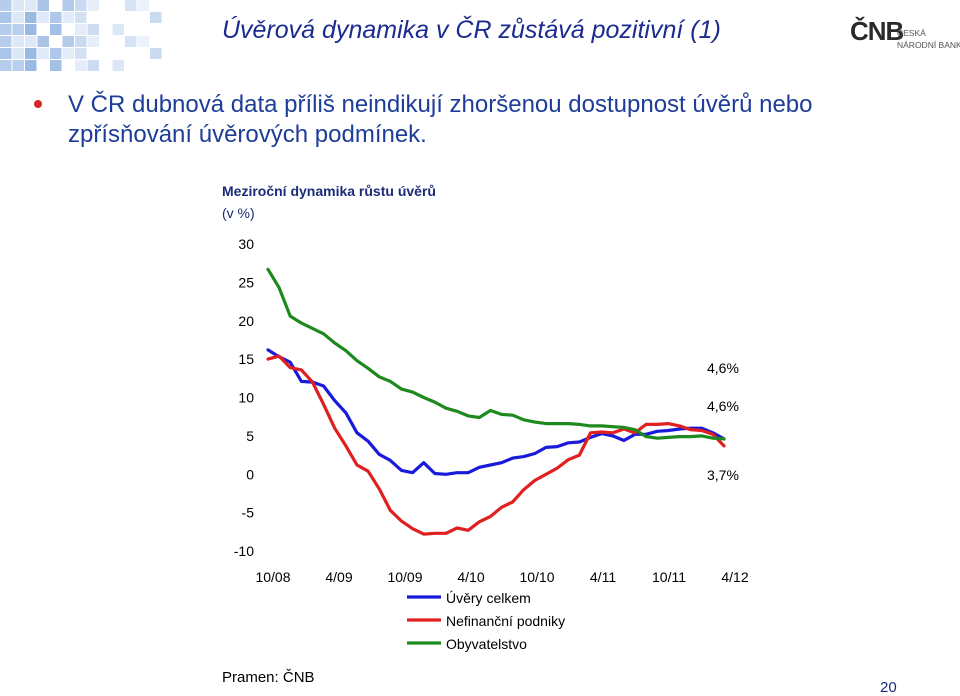  Describe the element at coordinates (603, 577) in the screenshot. I see `x-tick-label: 4/11` at that location.